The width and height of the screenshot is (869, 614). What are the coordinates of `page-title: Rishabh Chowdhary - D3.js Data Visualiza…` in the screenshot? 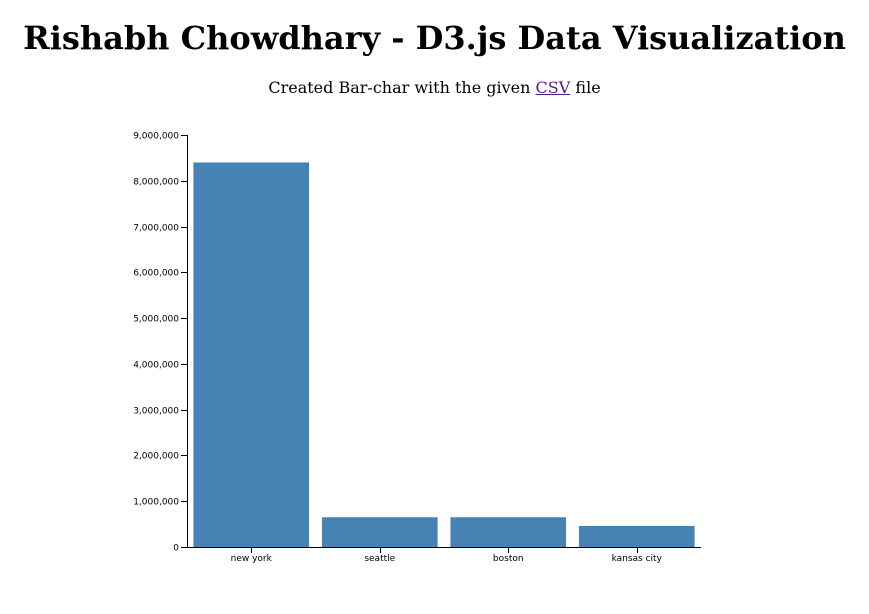 It's located at (434, 38).